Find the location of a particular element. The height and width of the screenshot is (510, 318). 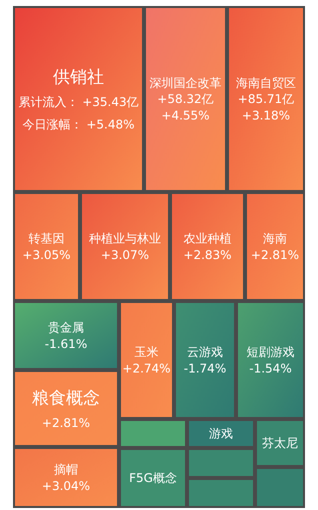

data-label: +2.74% is located at coordinates (146, 368).